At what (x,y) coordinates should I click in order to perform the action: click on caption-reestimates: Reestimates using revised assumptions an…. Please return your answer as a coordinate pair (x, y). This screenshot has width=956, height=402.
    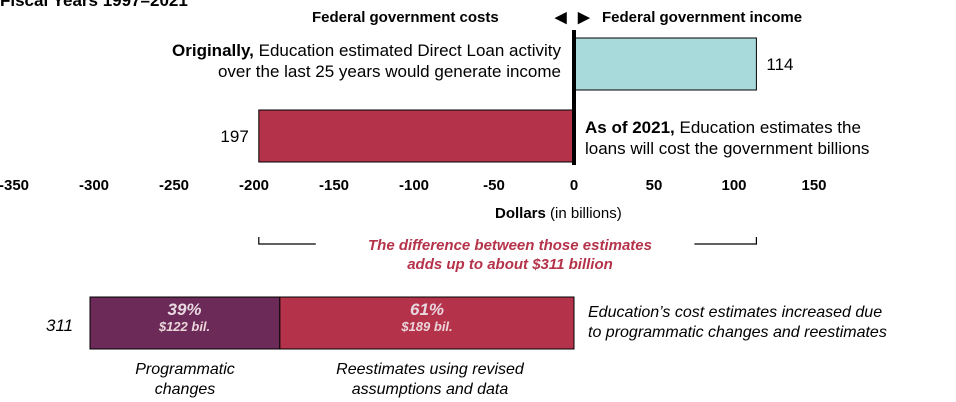
    Looking at the image, I should click on (430, 380).